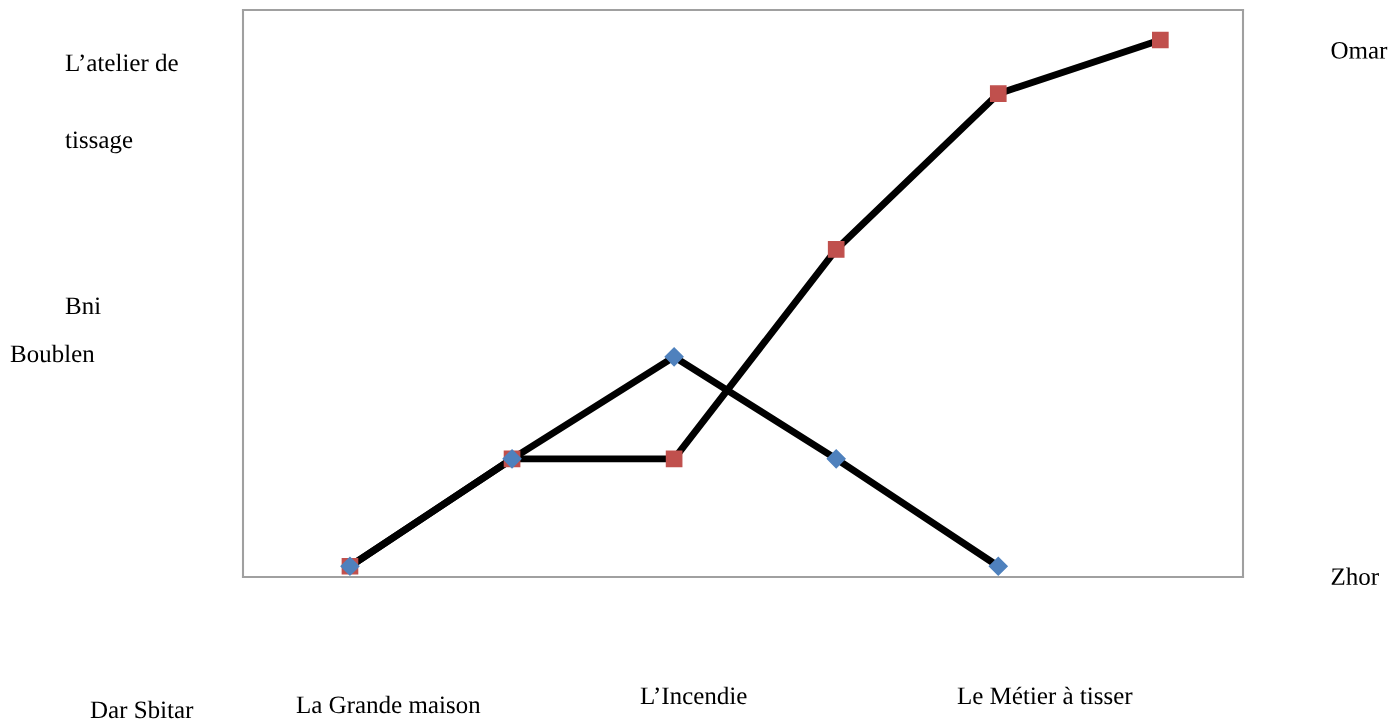 The image size is (1392, 725). What do you see at coordinates (142, 709) in the screenshot?
I see `text: Dar Sbitar` at bounding box center [142, 709].